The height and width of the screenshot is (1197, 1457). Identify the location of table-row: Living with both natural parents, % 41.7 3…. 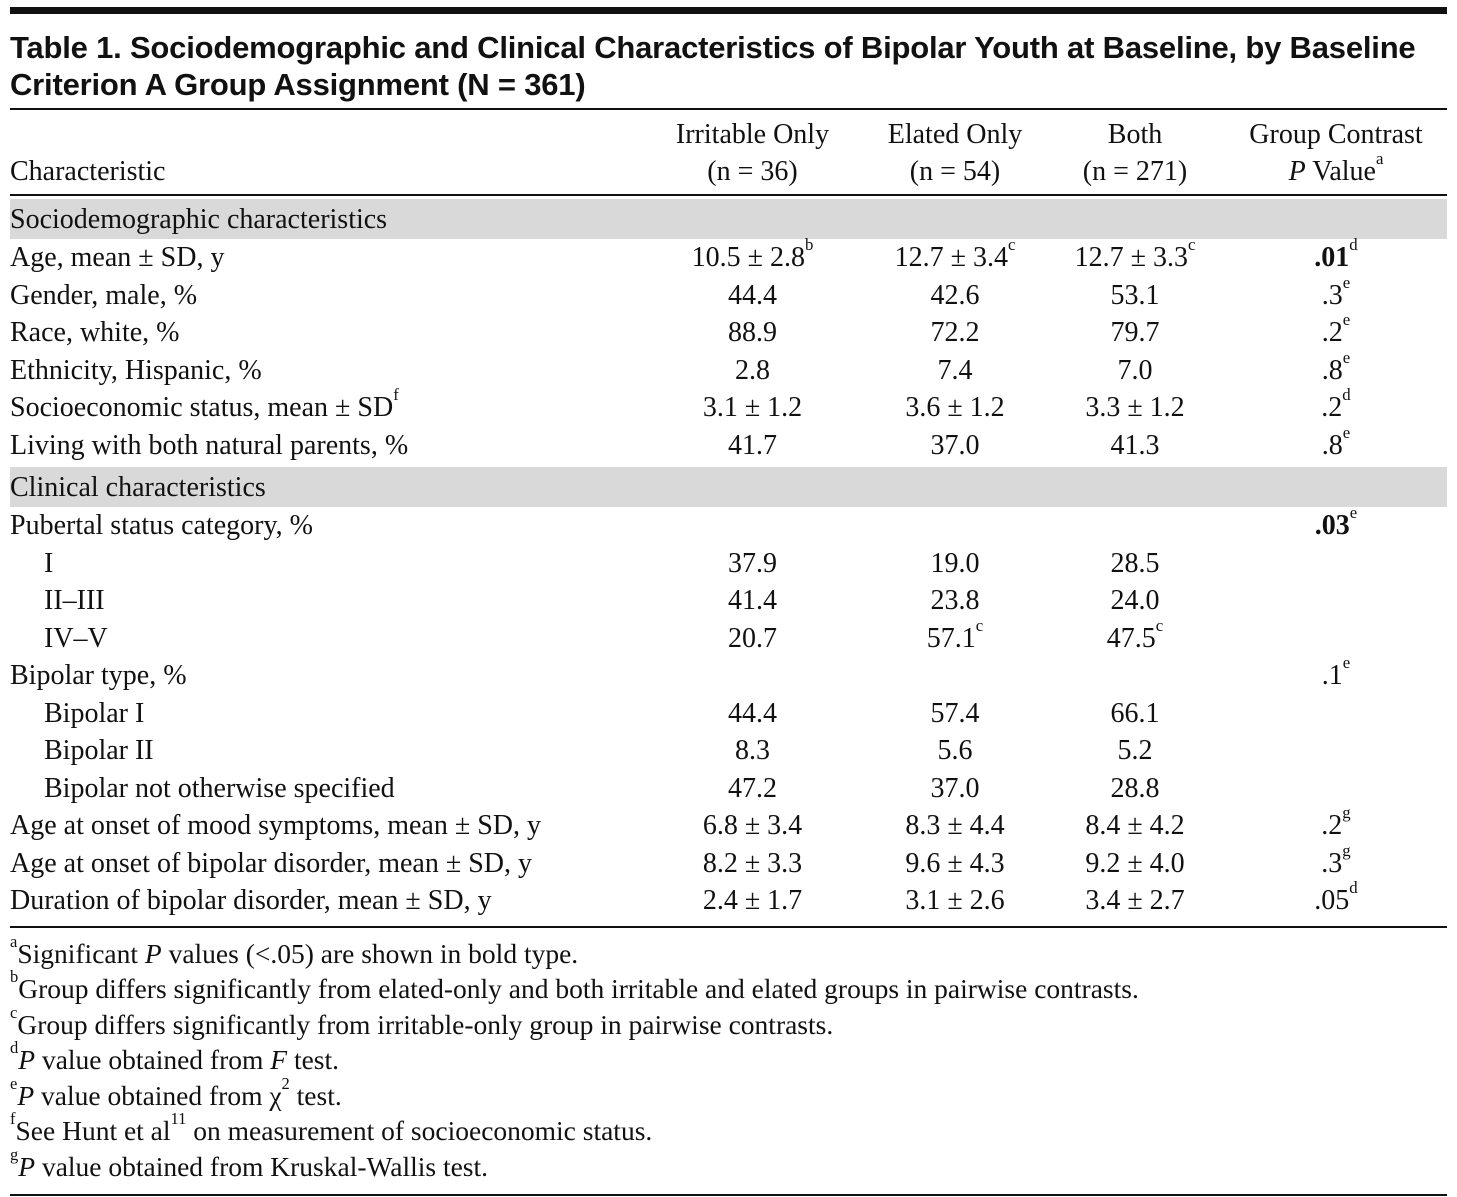
(728, 444).